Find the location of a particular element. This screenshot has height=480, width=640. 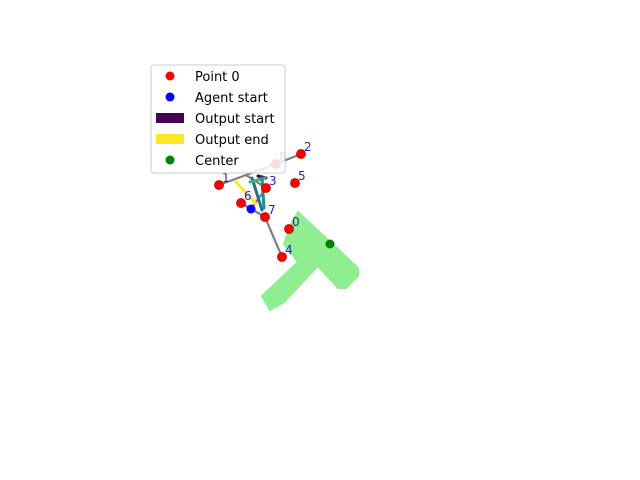

point-label-2: 2 is located at coordinates (308, 147).